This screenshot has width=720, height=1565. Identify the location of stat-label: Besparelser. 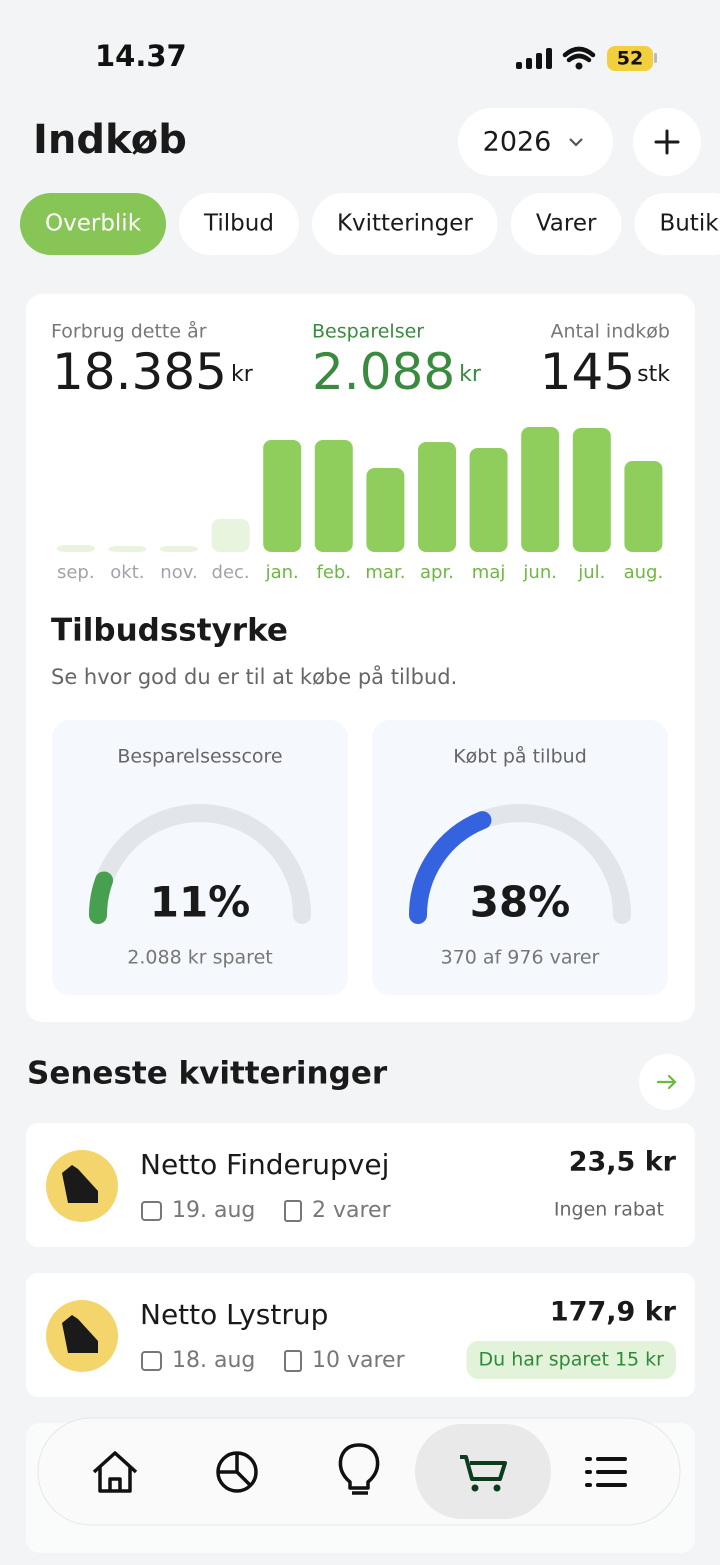
(368, 332).